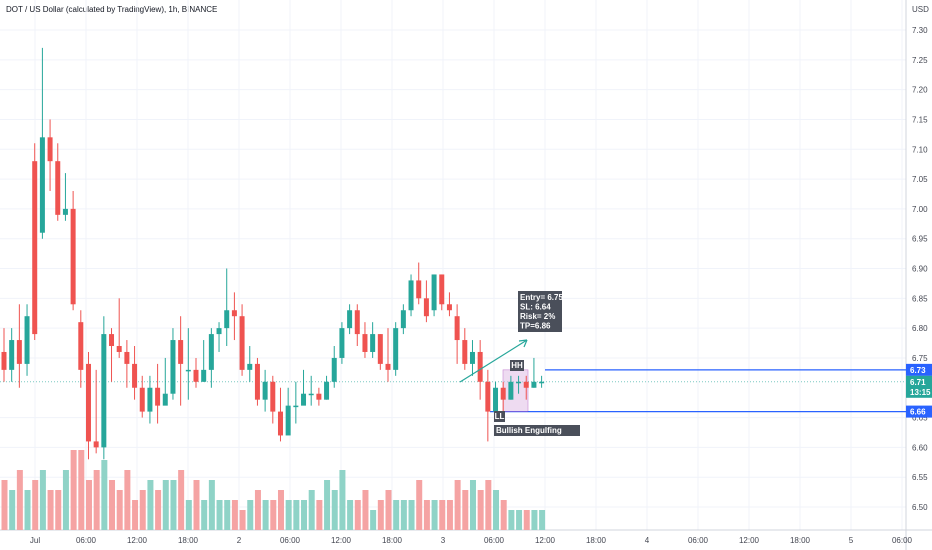  Describe the element at coordinates (920, 447) in the screenshot. I see `price-tick-label: 6.60` at that location.